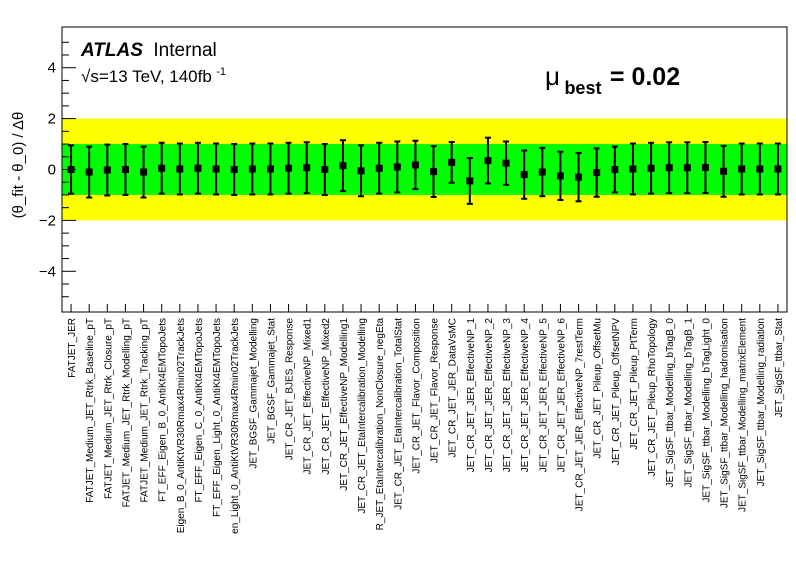  What do you see at coordinates (184, 50) in the screenshot?
I see `internal-text: Internal` at bounding box center [184, 50].